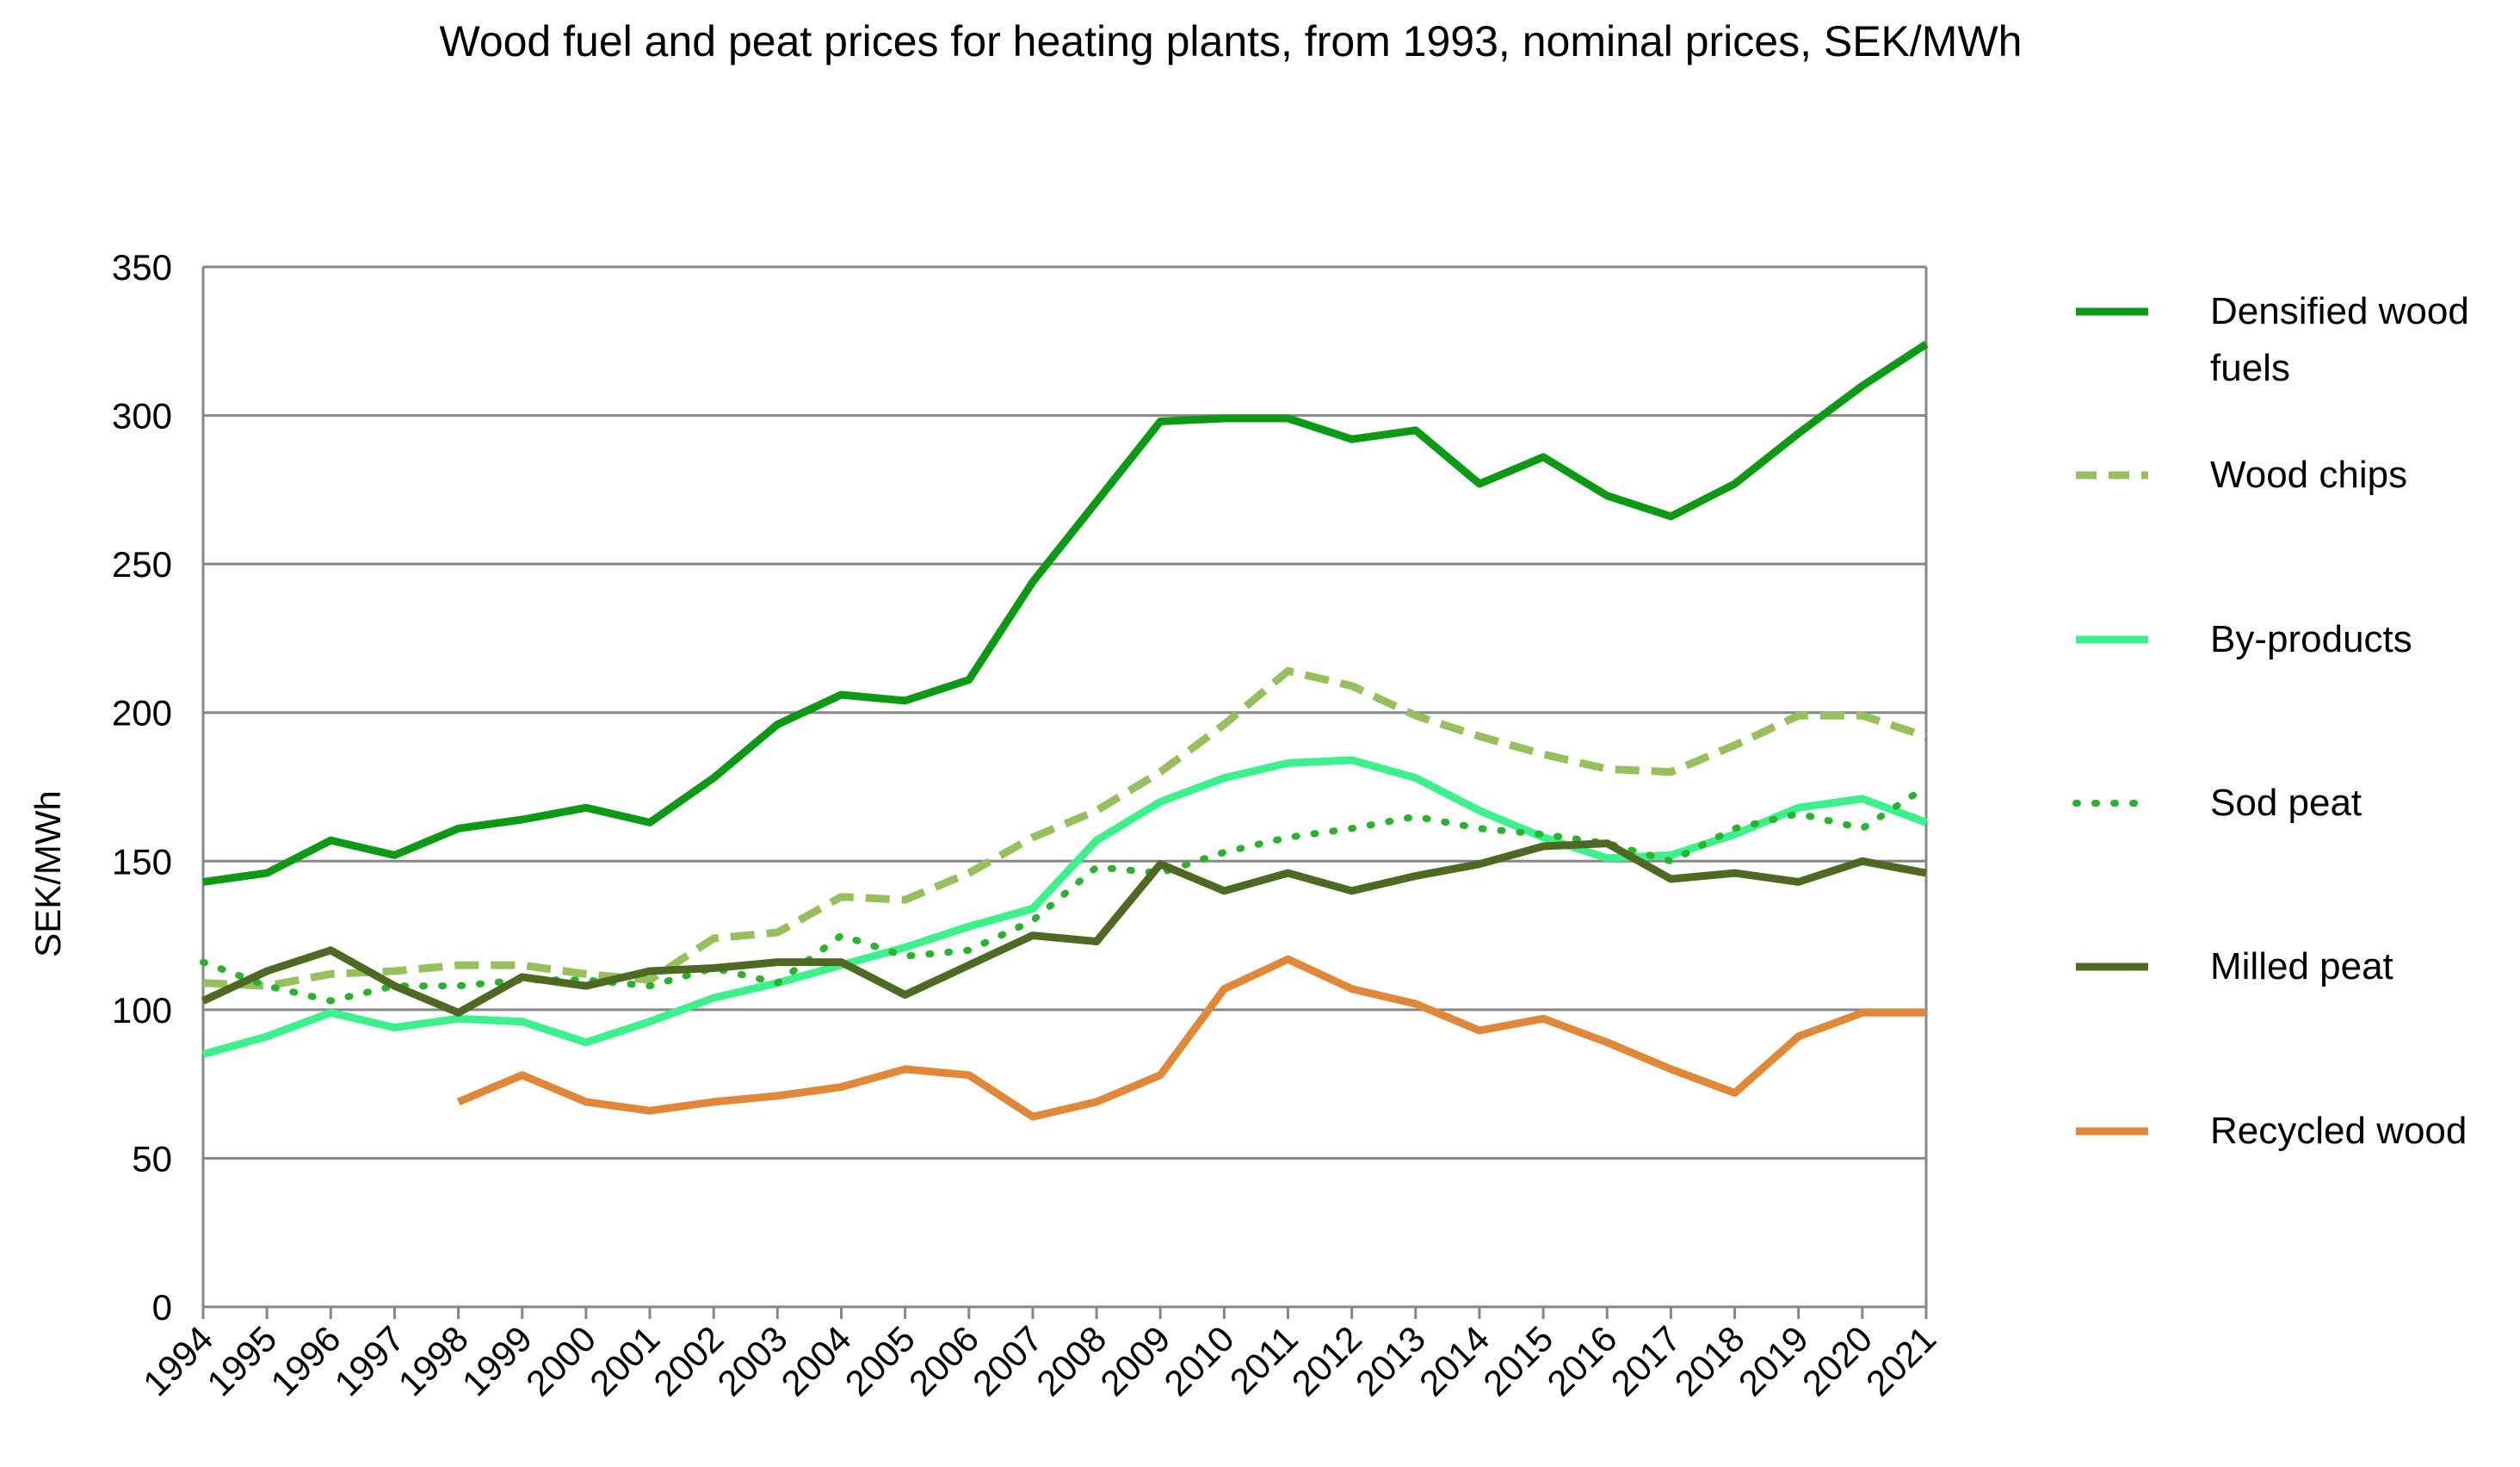  I want to click on x-tick-label: 2015, so click(1517, 1360).